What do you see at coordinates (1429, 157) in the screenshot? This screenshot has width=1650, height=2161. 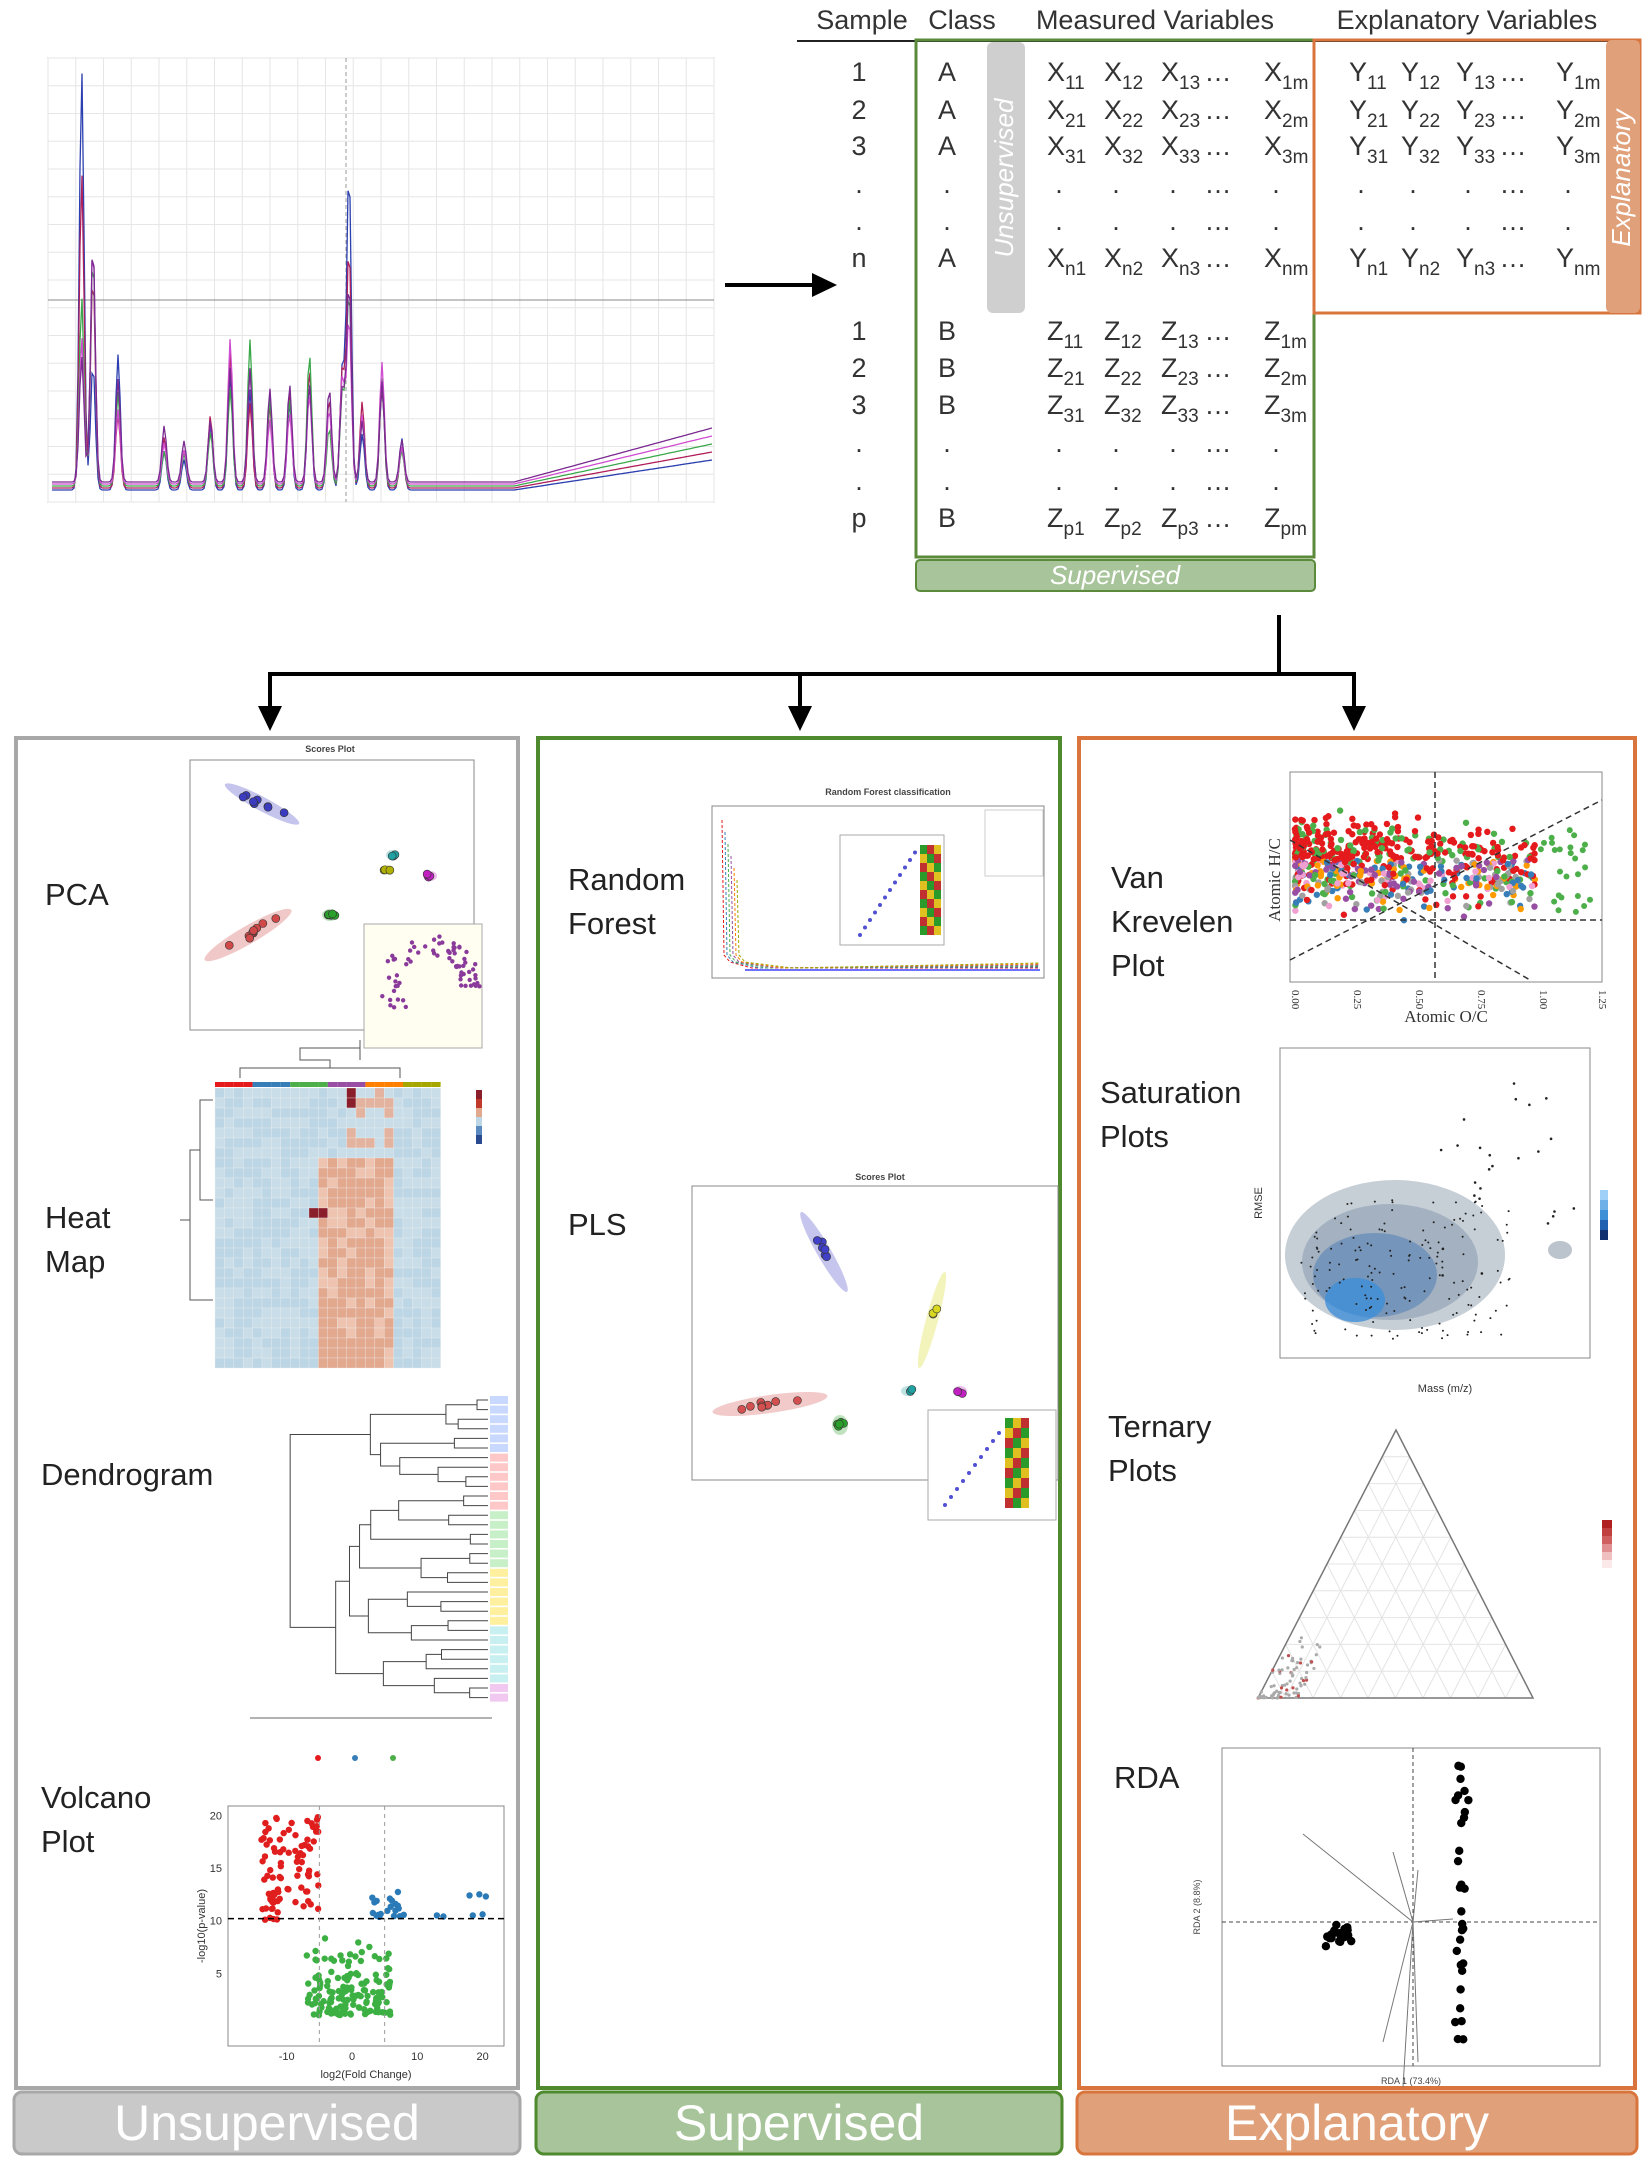 I see `cell-subscript: 32` at bounding box center [1429, 157].